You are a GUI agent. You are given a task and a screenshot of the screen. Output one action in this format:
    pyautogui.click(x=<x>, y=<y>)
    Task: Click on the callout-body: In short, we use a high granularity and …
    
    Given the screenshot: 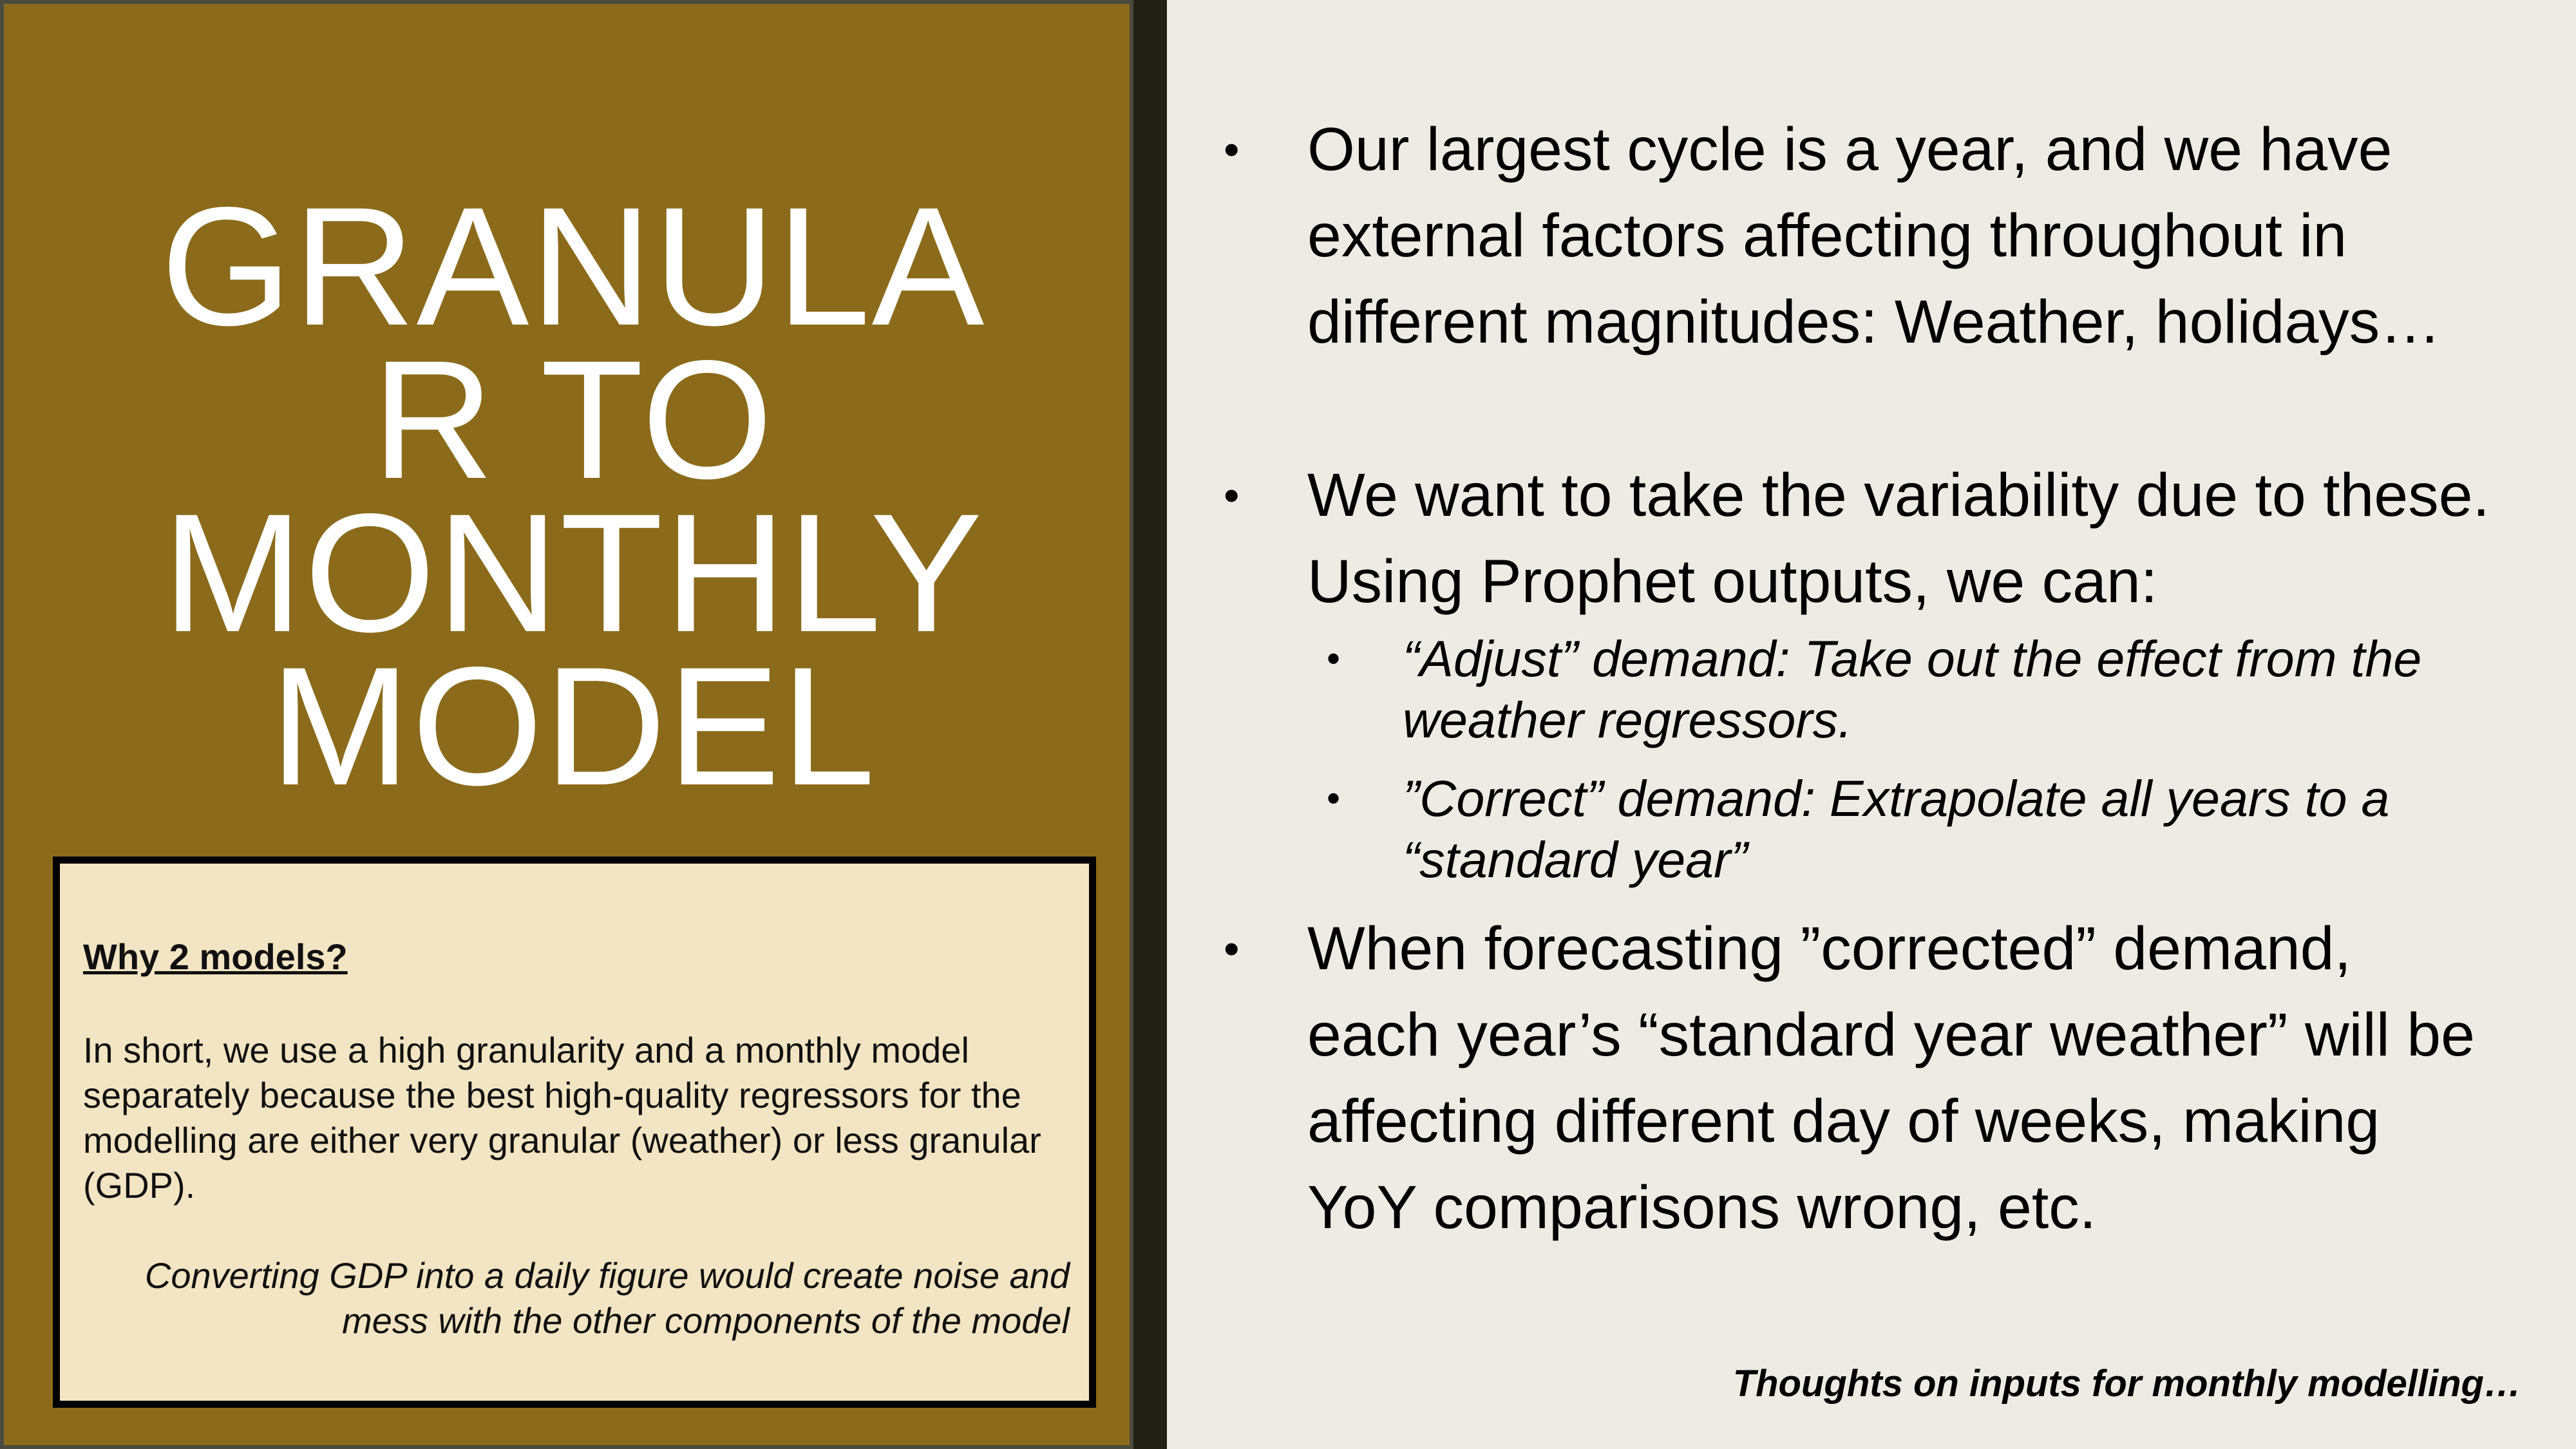 What is the action you would take?
    pyautogui.click(x=562, y=1118)
    